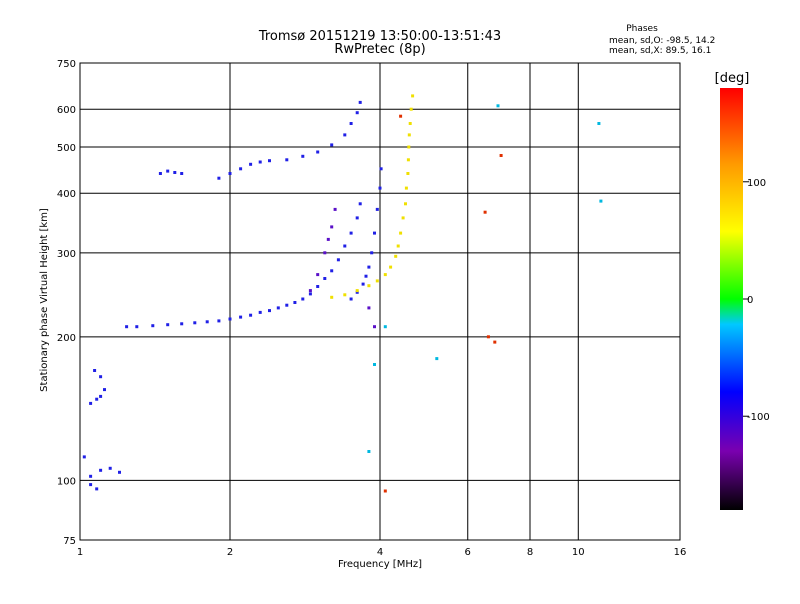  I want to click on x-tick-label: 8, so click(530, 552).